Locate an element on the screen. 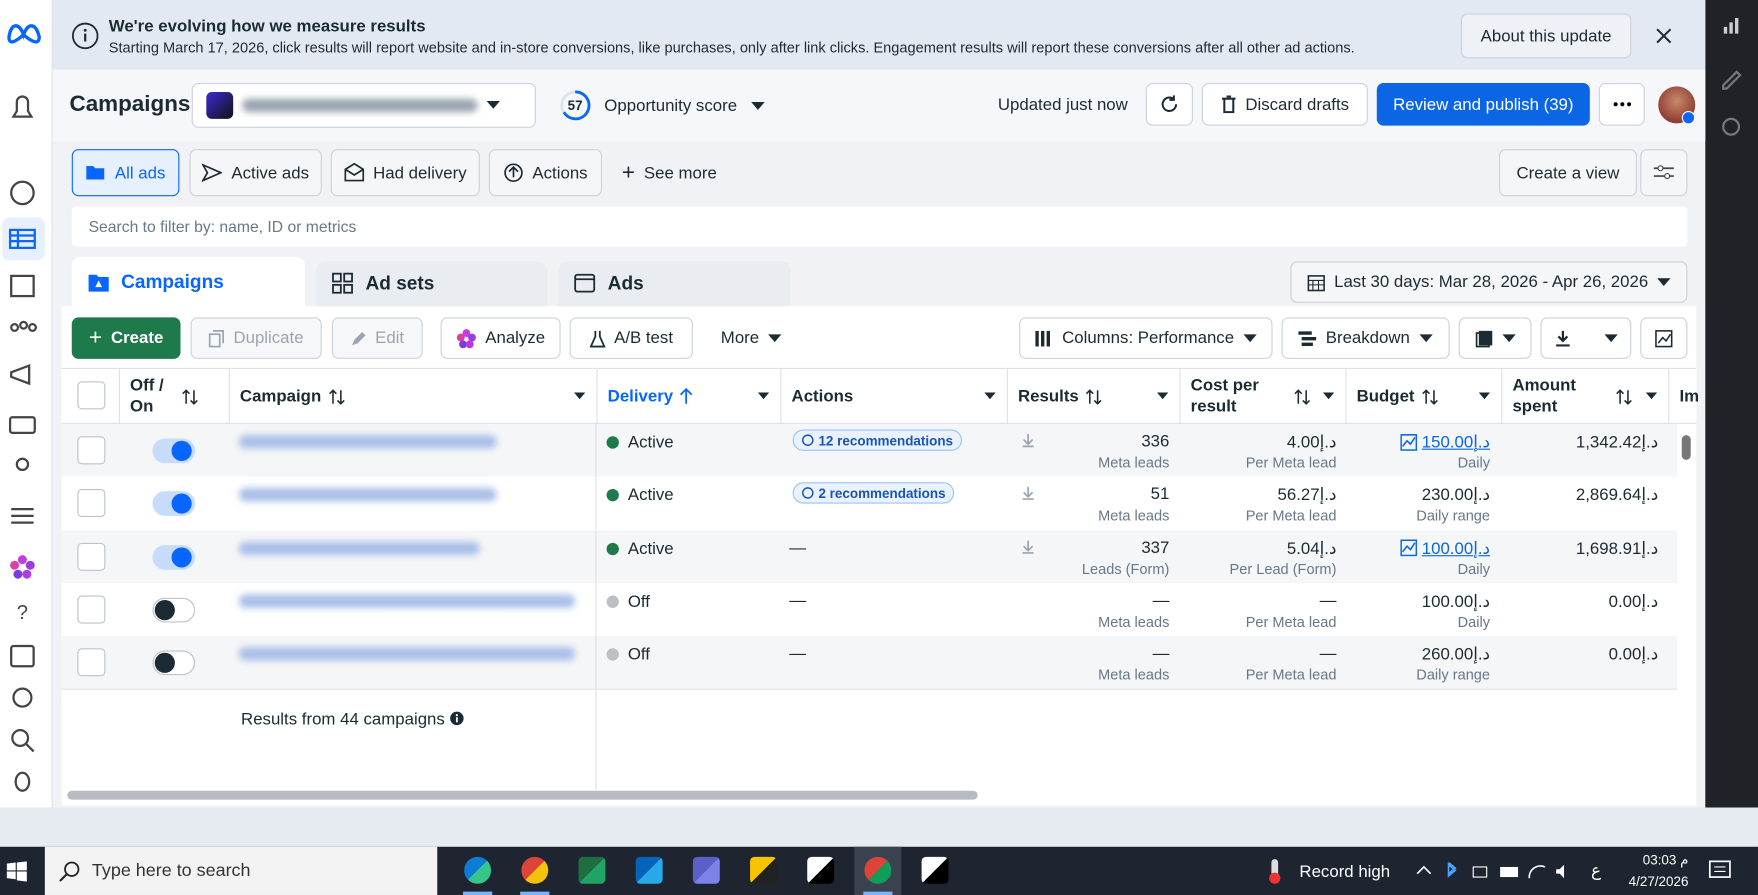 The image size is (1758, 895). menu-icon is located at coordinates (22, 516).